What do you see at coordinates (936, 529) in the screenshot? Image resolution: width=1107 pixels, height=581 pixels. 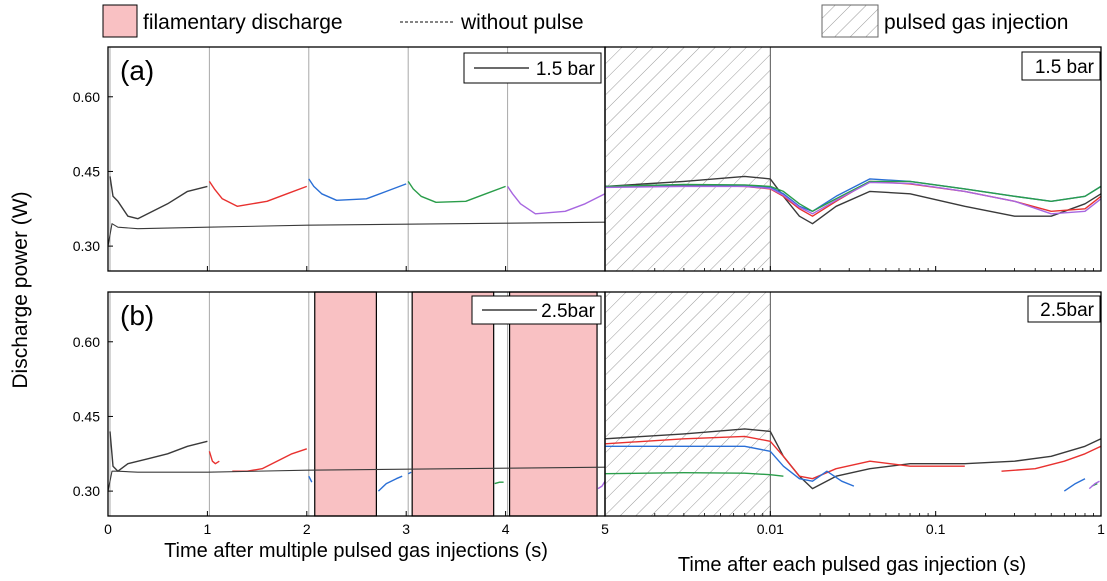 I see `x-tick-label: 0.1` at bounding box center [936, 529].